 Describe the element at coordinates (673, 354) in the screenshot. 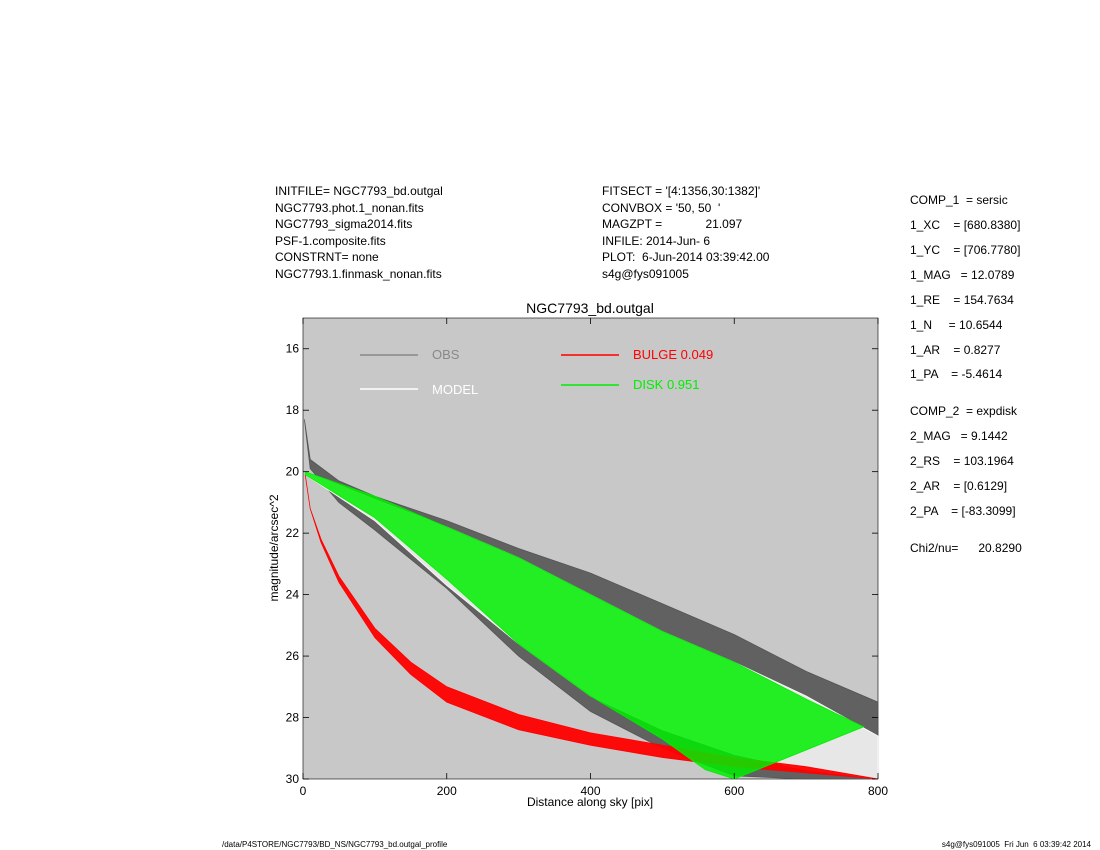

I see `legend-bulge-label: BULGE 0.049` at that location.